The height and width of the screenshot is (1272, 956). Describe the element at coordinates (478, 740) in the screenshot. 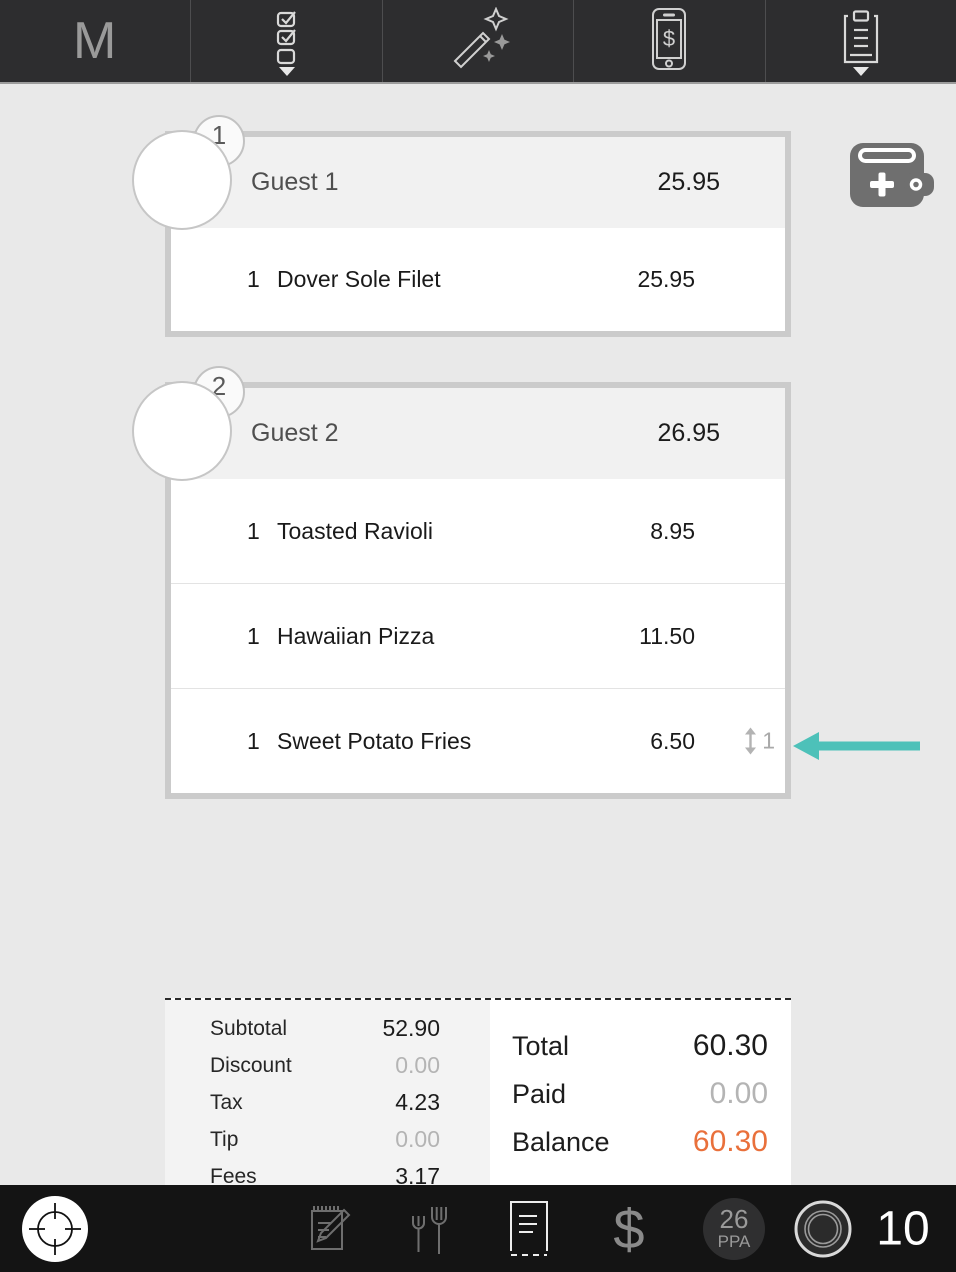

I see `order-item-row: 1 Sweet Potato Fries 6.50 1` at that location.